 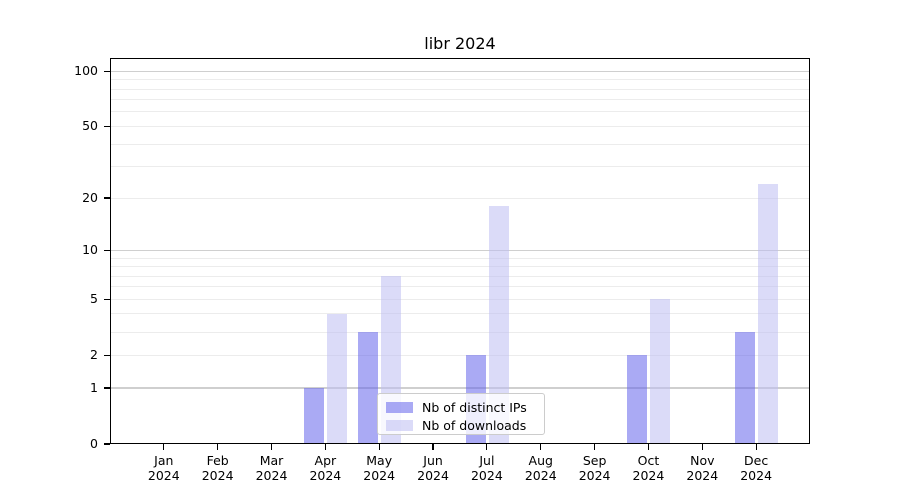 I want to click on bar-ips-may, so click(x=368, y=388).